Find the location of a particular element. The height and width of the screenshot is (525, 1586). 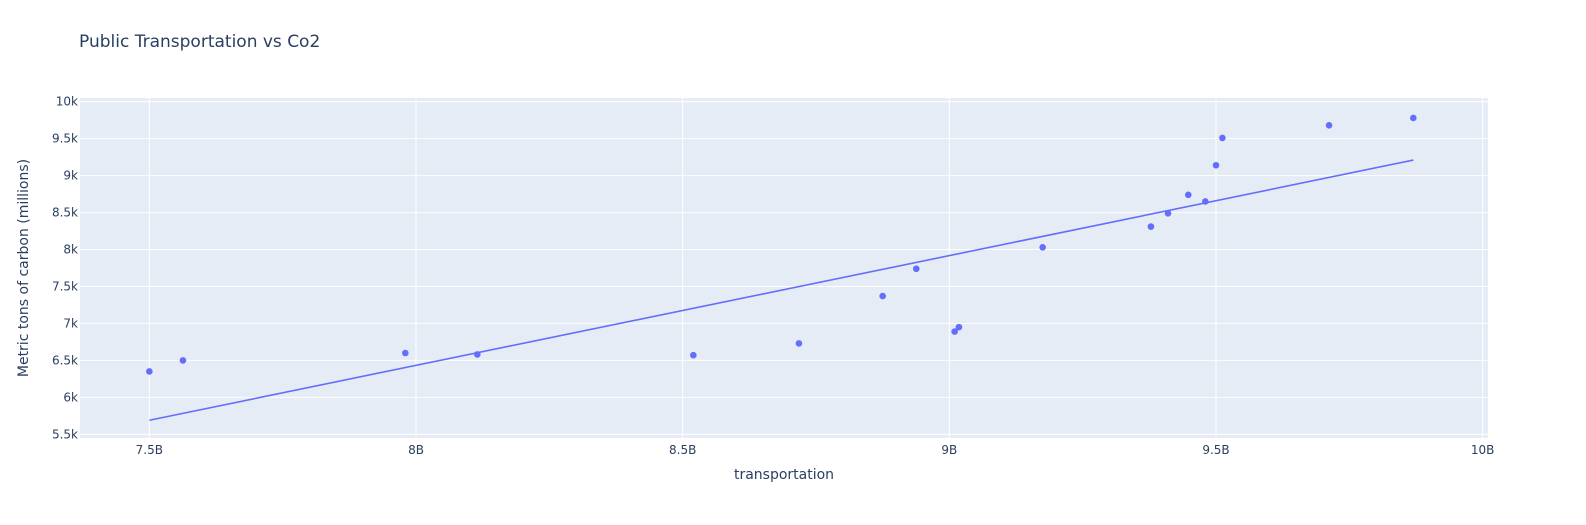

y-axis-title: Metric tons of carbon (millions) is located at coordinates (24, 268).